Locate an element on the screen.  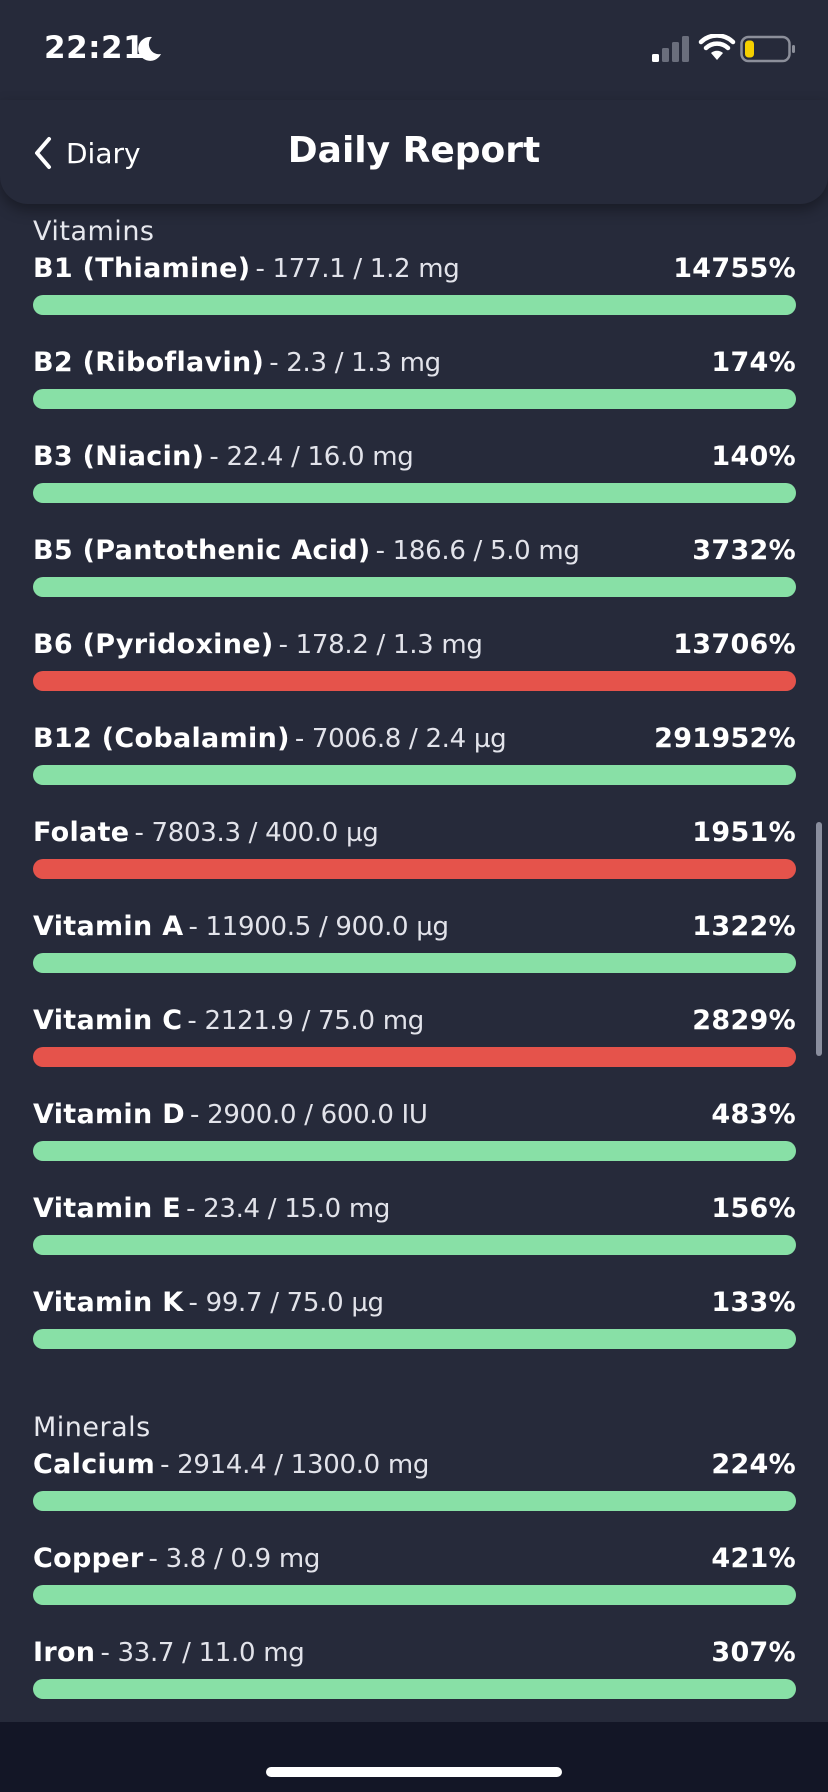
back-button: Diary is located at coordinates (84, 153).